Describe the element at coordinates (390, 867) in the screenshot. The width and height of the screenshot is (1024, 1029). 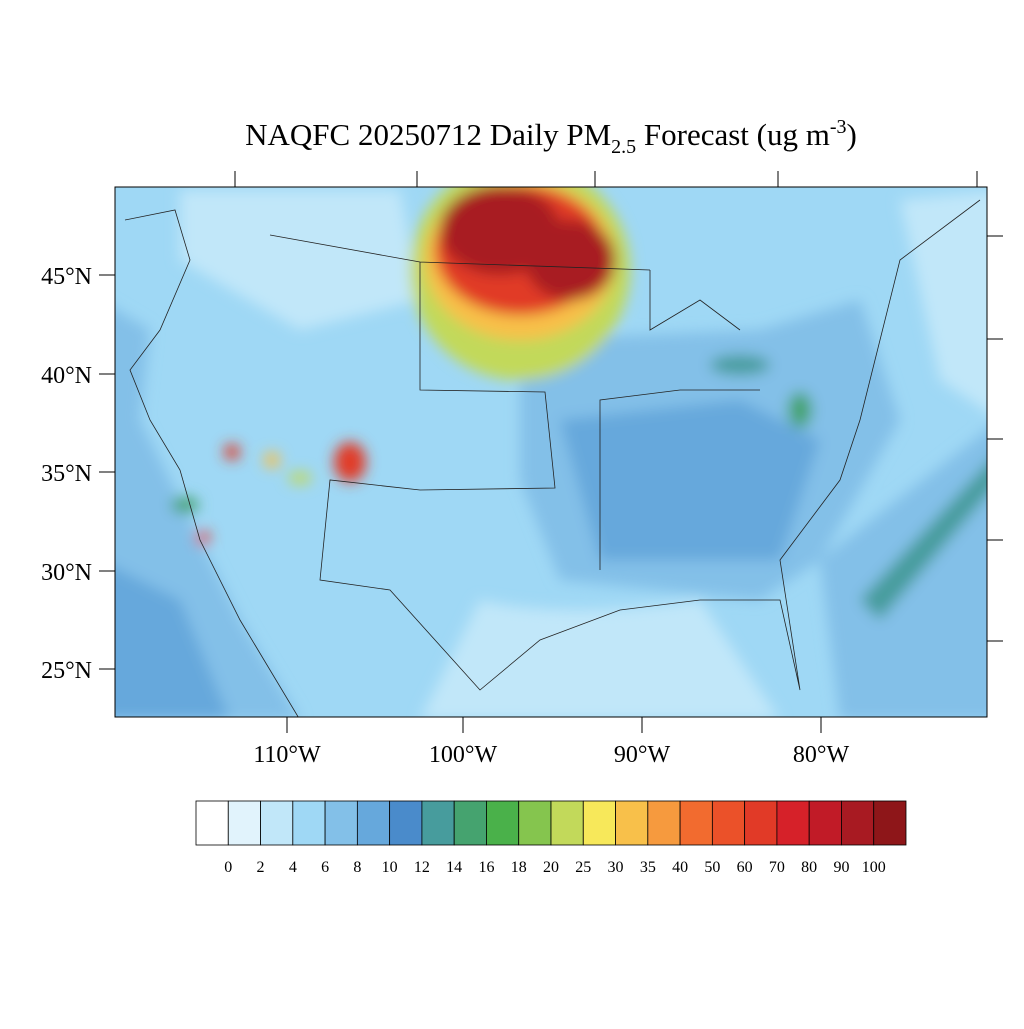
I see `colorbar-label: 10` at that location.